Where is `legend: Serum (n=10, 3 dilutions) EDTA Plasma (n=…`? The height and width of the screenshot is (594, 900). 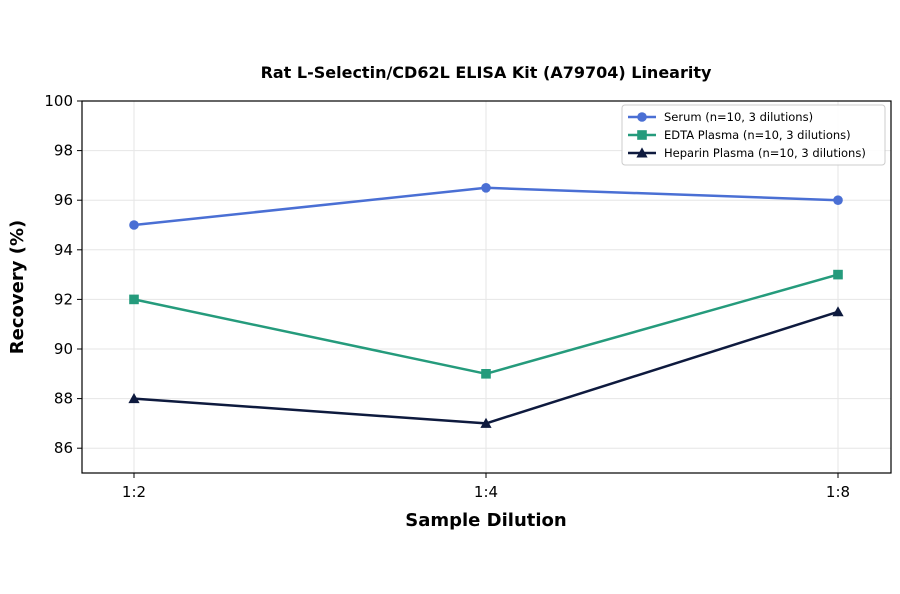
legend: Serum (n=10, 3 dilutions) EDTA Plasma (n=… is located at coordinates (753, 135).